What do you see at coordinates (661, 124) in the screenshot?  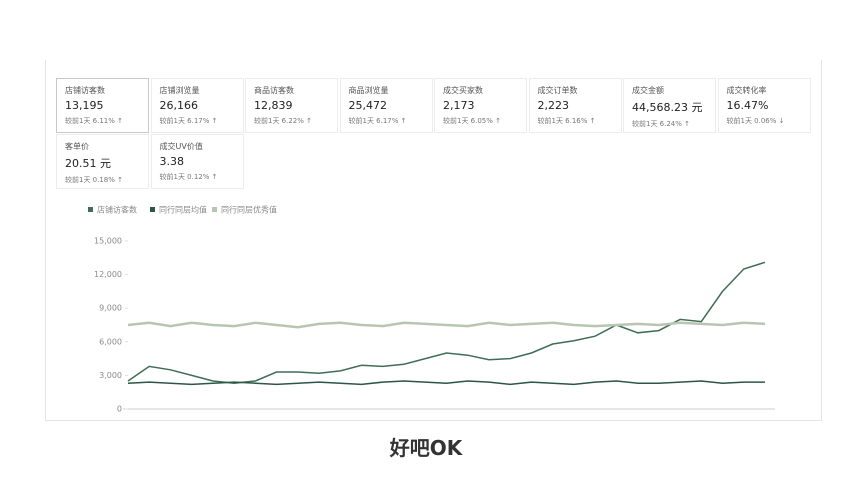 I see `metric-compare: 较前1天 6.24% ↑` at bounding box center [661, 124].